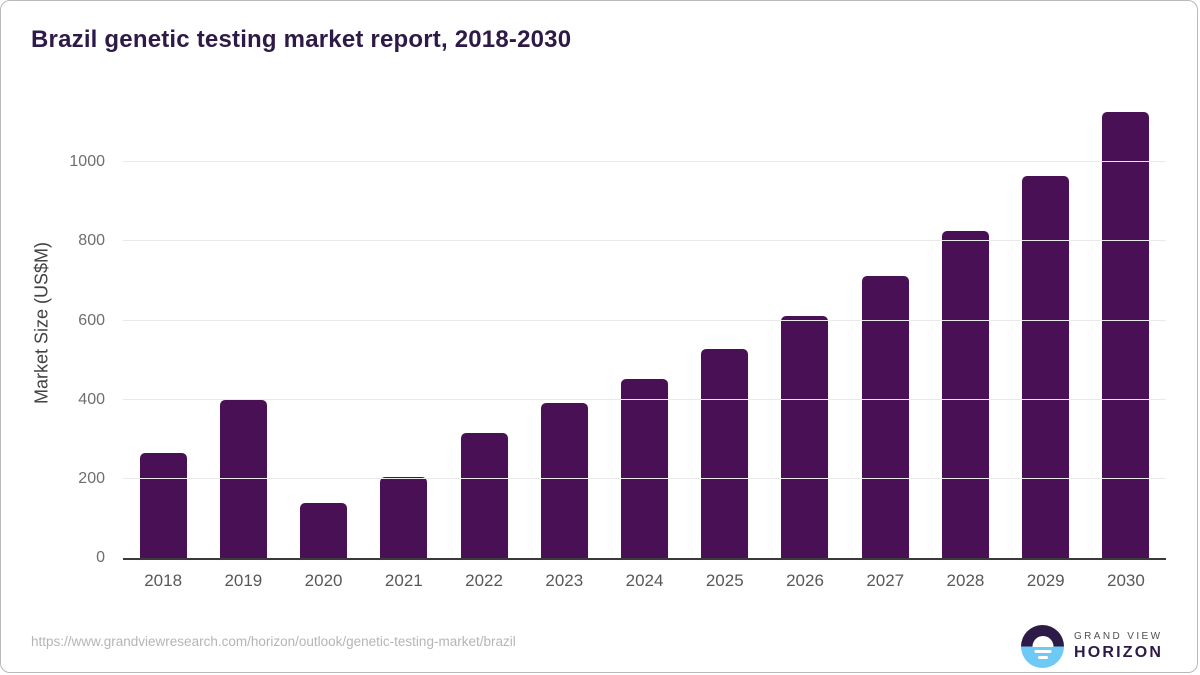 The height and width of the screenshot is (675, 1200). I want to click on bar-2029, so click(1046, 366).